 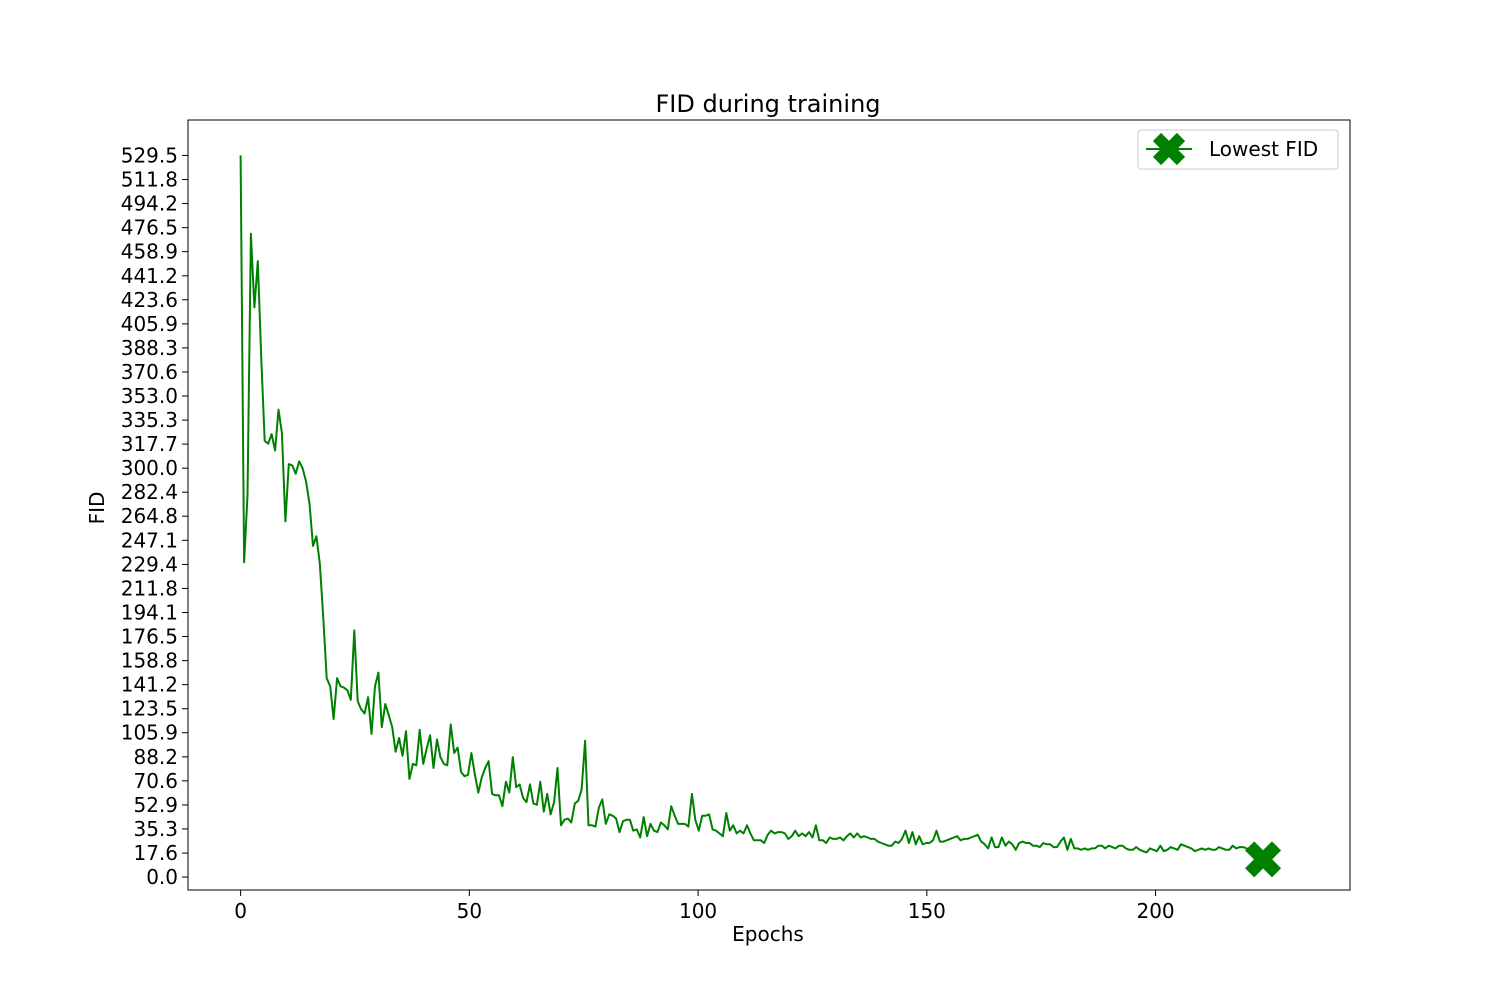 What do you see at coordinates (149, 661) in the screenshot?
I see `y-tick-label: 158.8` at bounding box center [149, 661].